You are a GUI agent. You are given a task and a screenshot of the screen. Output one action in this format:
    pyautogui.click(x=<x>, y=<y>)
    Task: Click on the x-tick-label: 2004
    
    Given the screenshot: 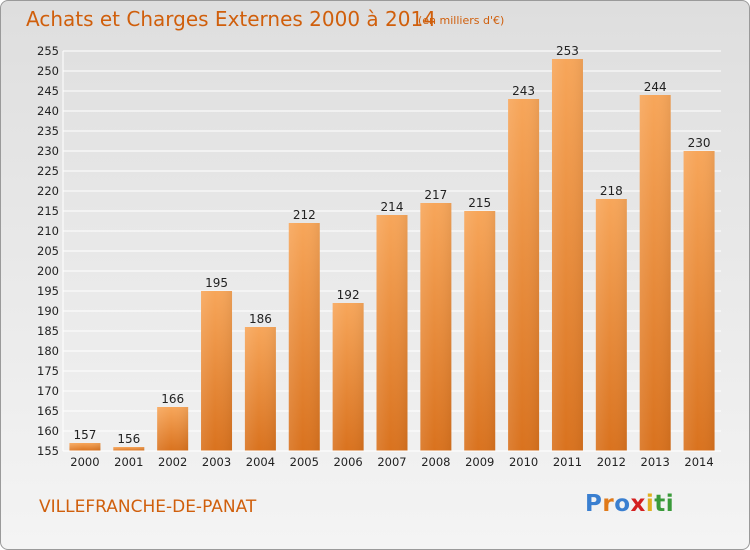 What is the action you would take?
    pyautogui.click(x=260, y=462)
    